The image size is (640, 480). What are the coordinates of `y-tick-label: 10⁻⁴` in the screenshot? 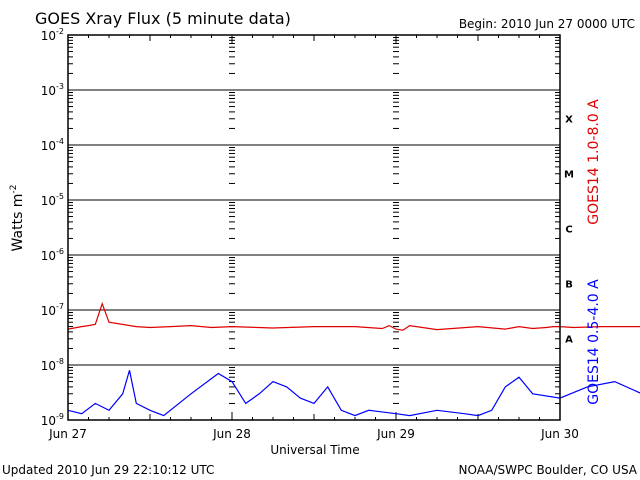 It's located at (52, 145).